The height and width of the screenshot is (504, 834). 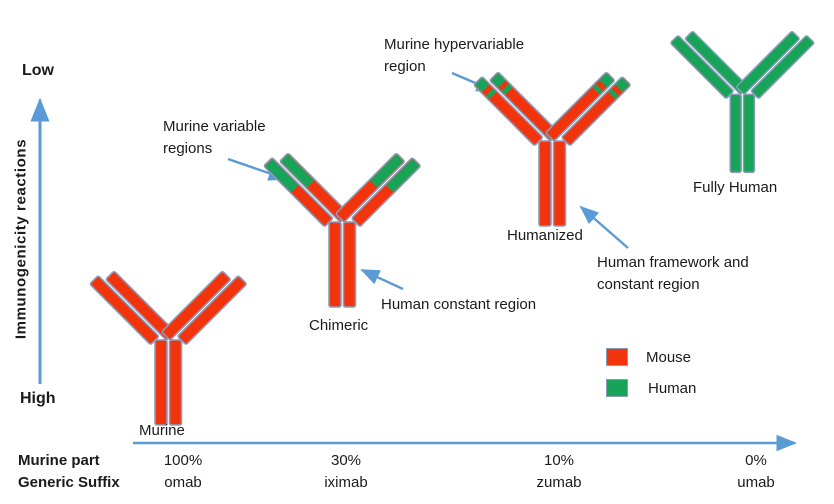 I want to click on generic-suffix-value: umab, so click(x=756, y=482).